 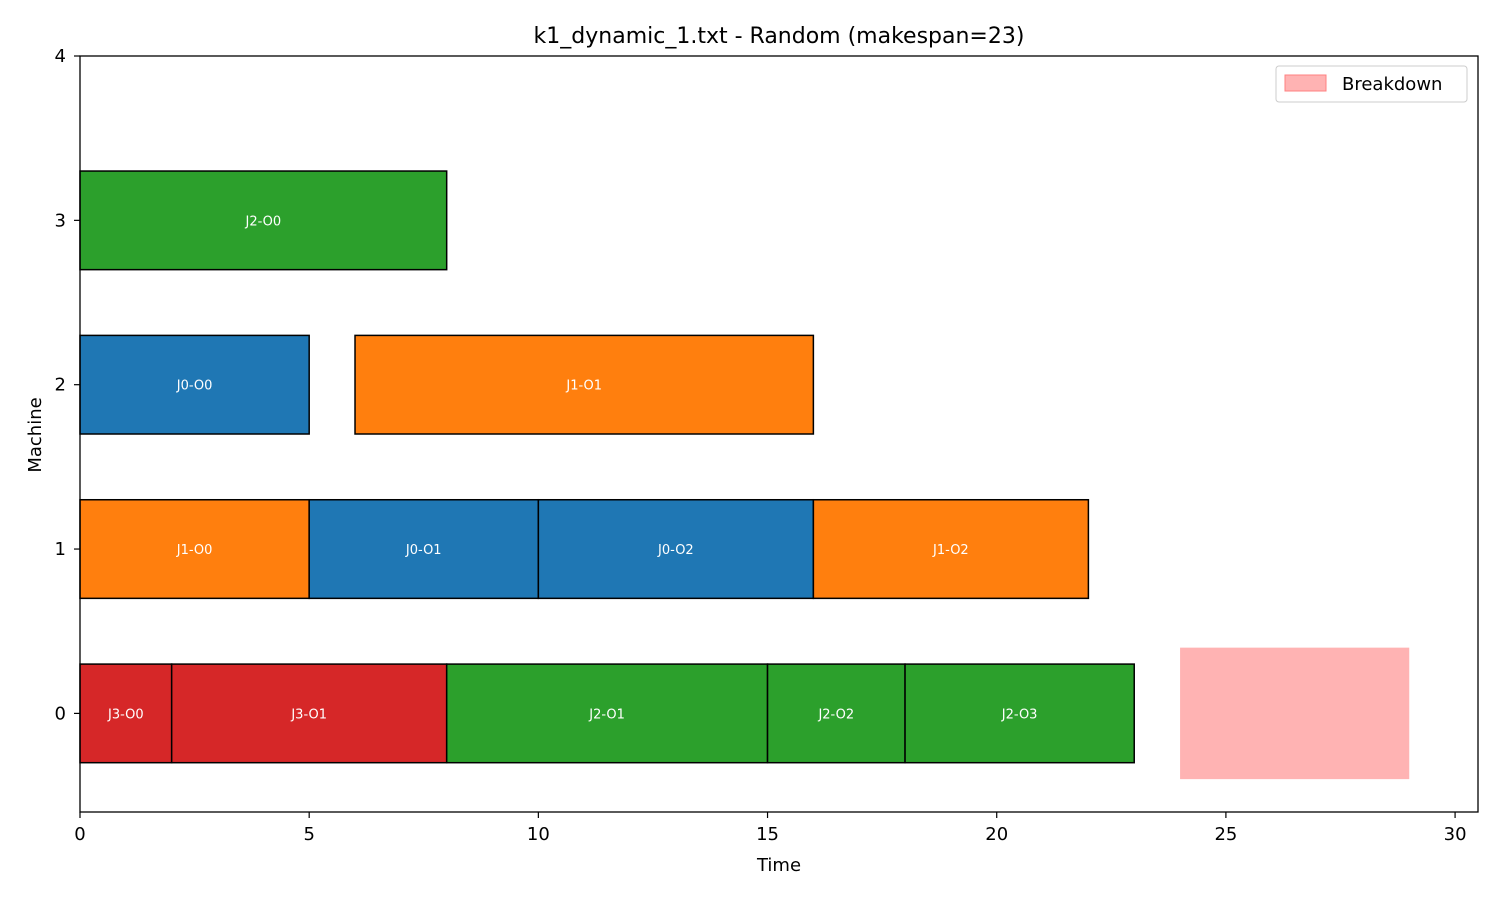 I want to click on task-label: J1-O2, so click(x=950, y=550).